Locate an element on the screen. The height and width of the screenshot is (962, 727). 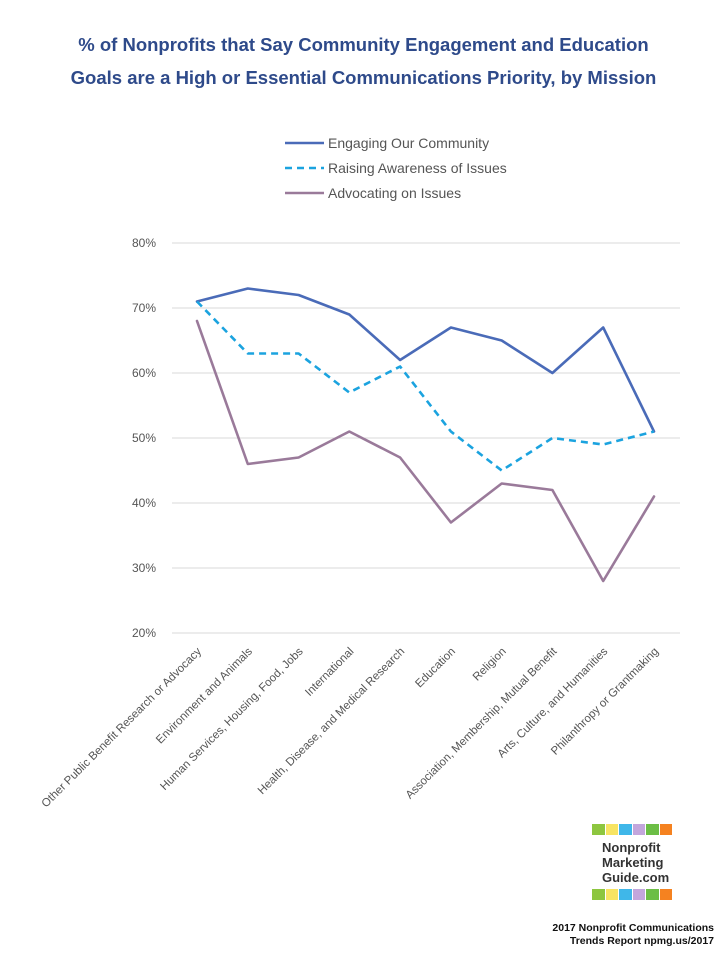
legend-label: Advocating on Issues is located at coordinates (394, 193).